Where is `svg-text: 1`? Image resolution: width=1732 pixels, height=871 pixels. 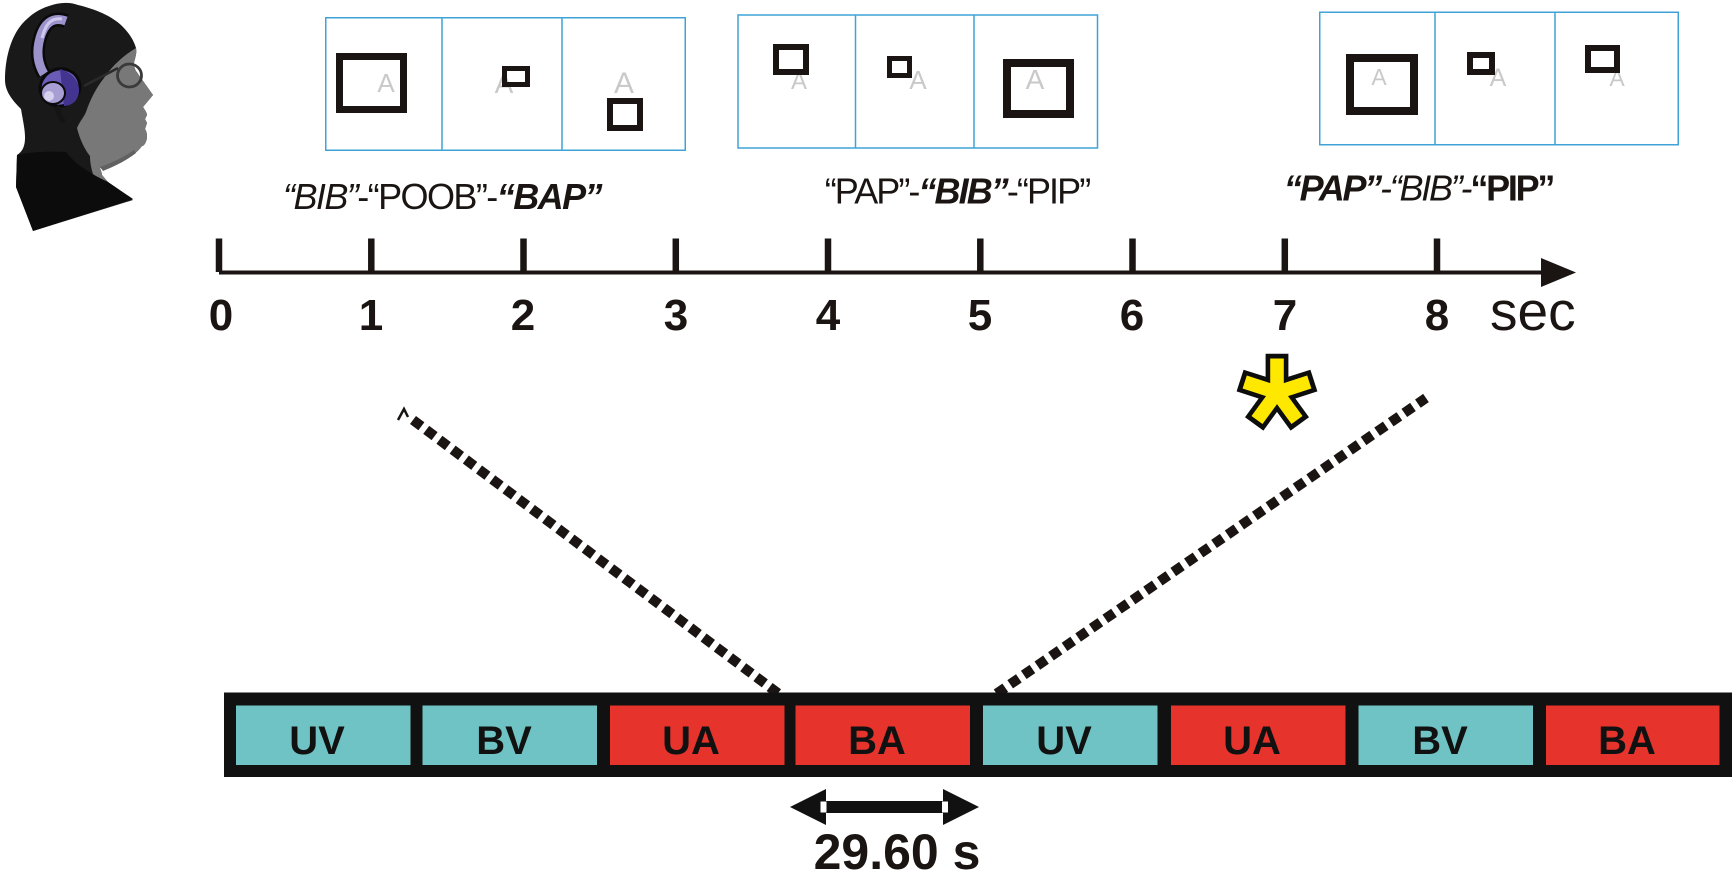
svg-text: 1 is located at coordinates (371, 315).